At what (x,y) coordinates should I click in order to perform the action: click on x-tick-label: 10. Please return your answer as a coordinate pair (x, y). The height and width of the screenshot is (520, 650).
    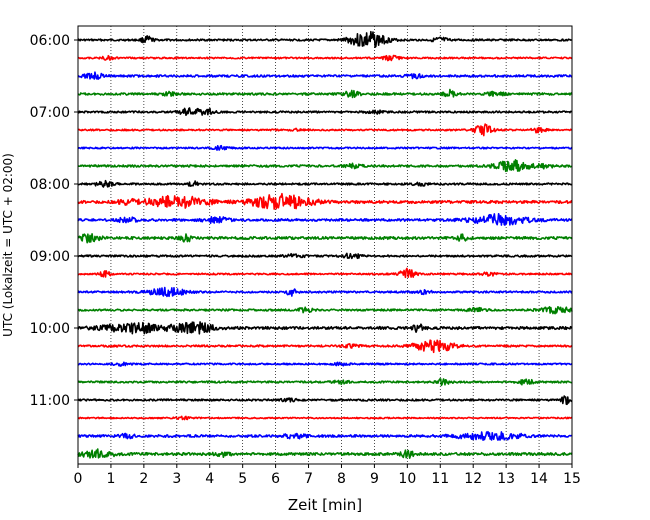
    Looking at the image, I should click on (407, 479).